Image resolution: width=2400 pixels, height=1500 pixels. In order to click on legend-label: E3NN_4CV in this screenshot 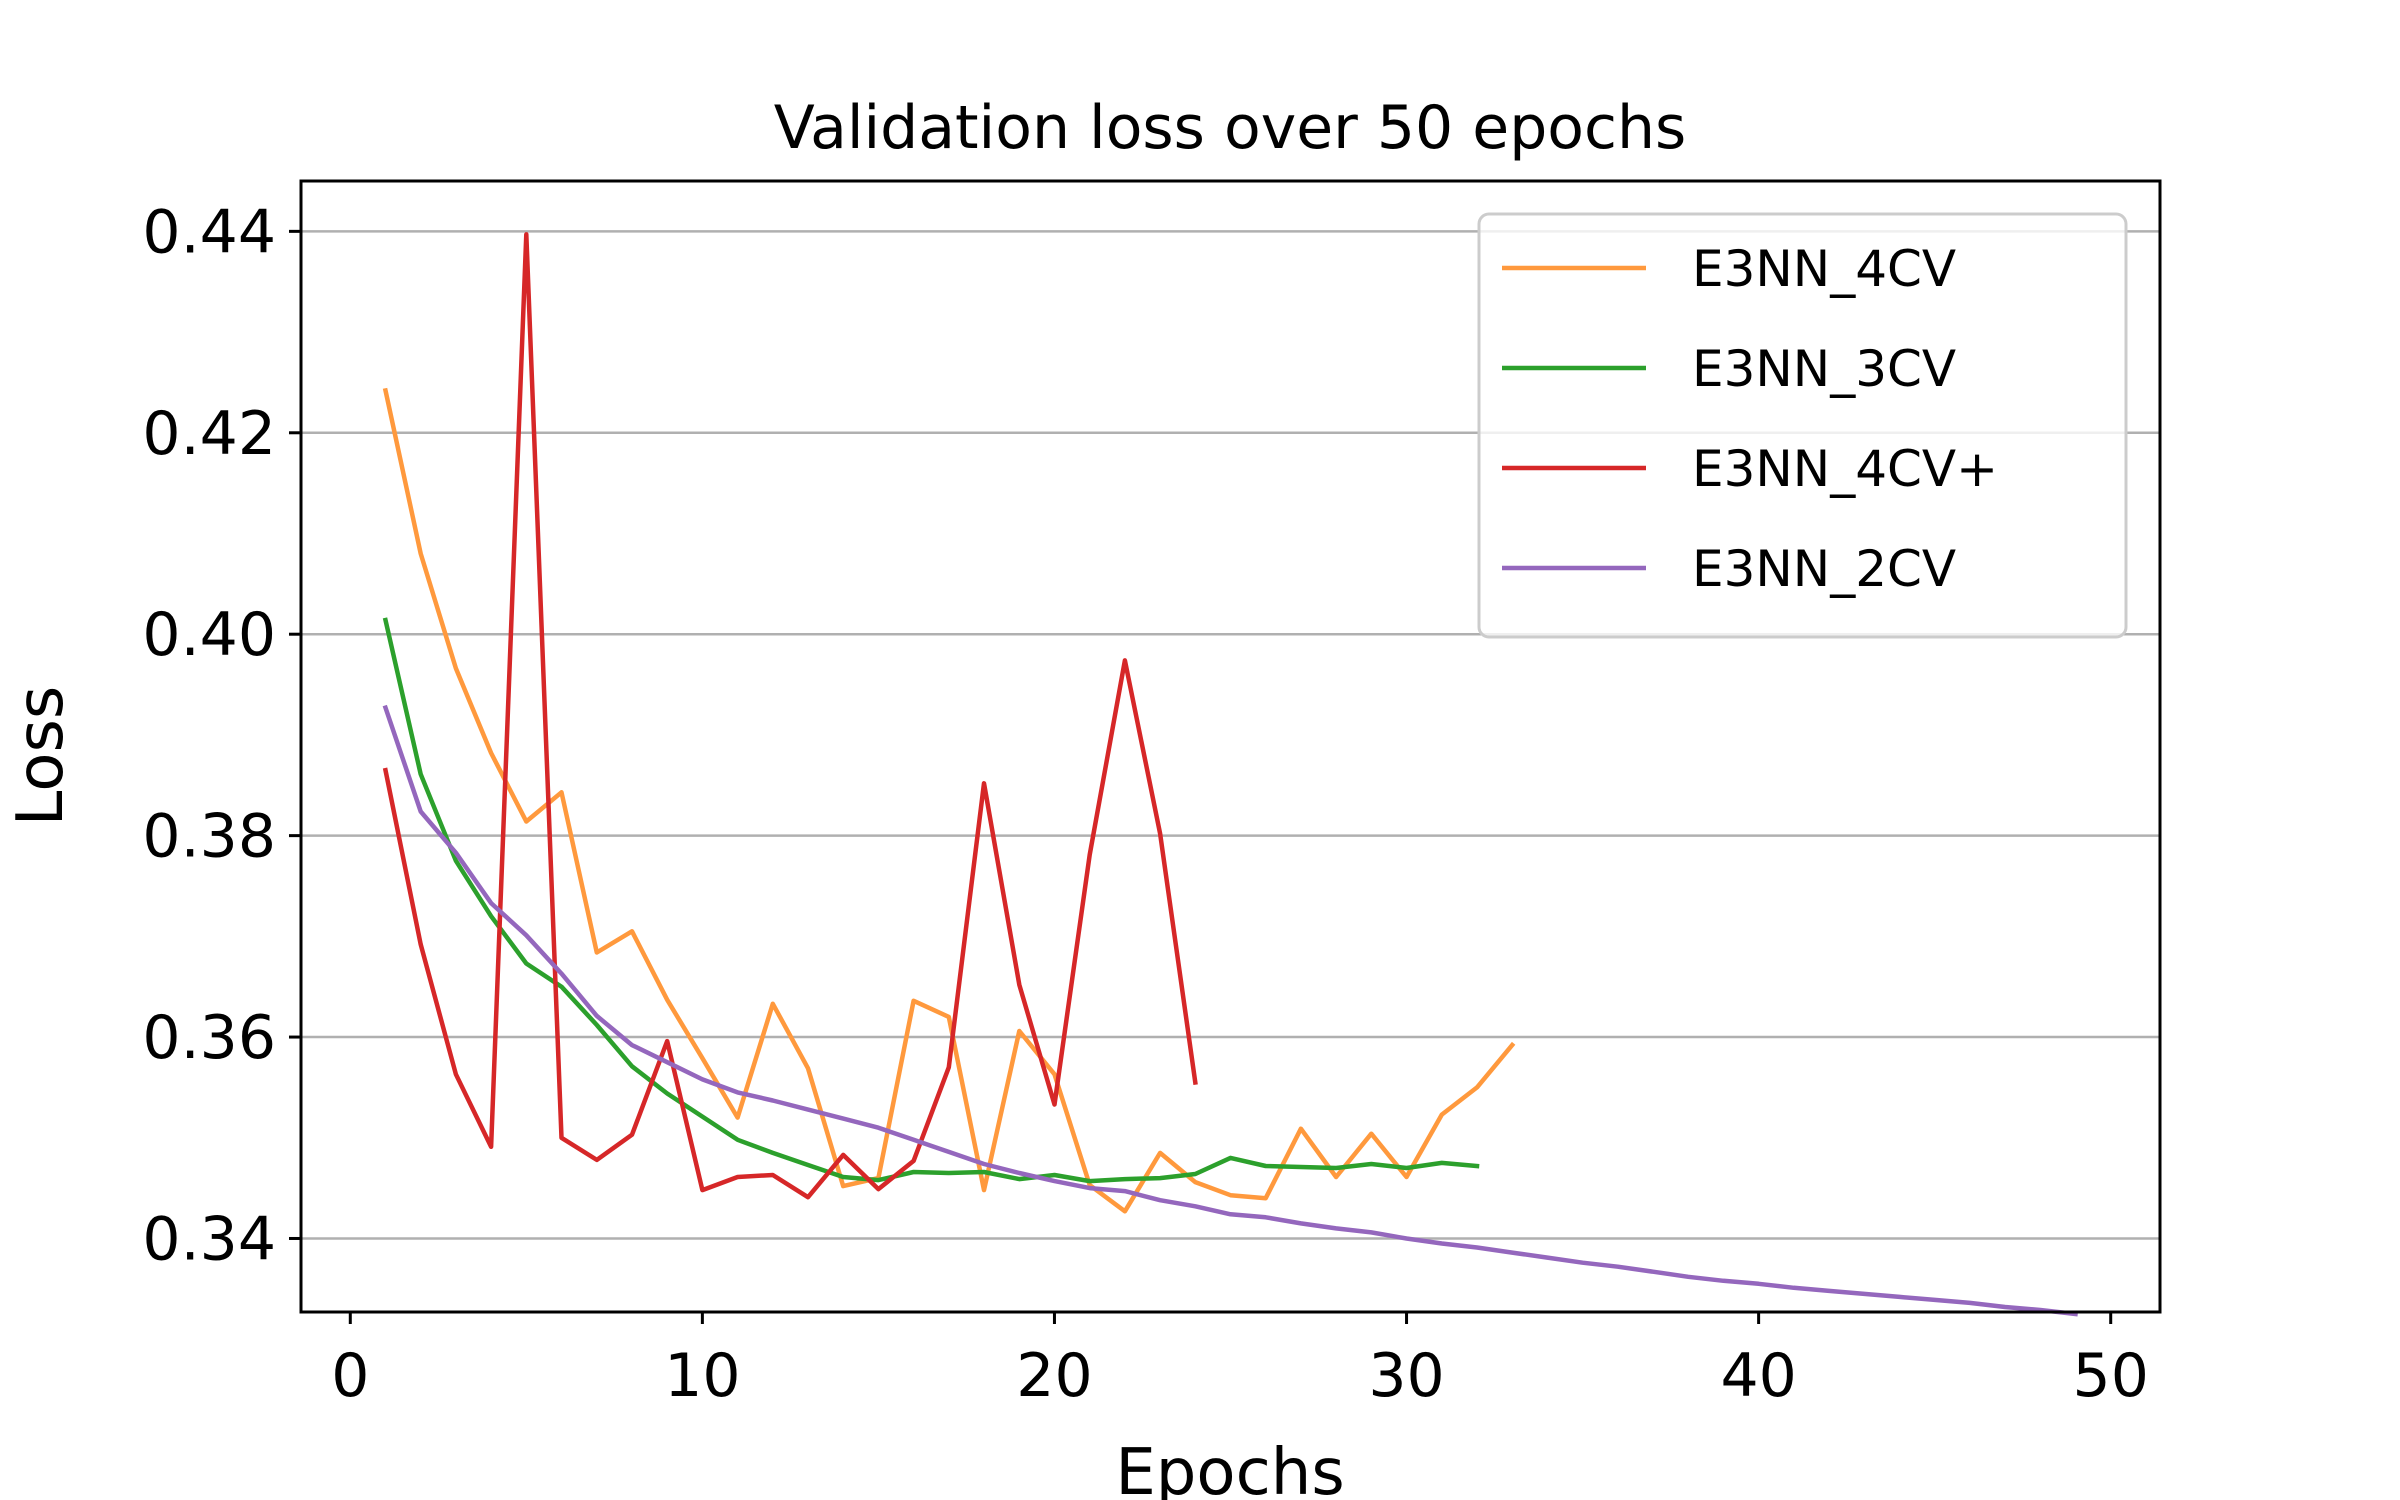, I will do `click(1824, 269)`.